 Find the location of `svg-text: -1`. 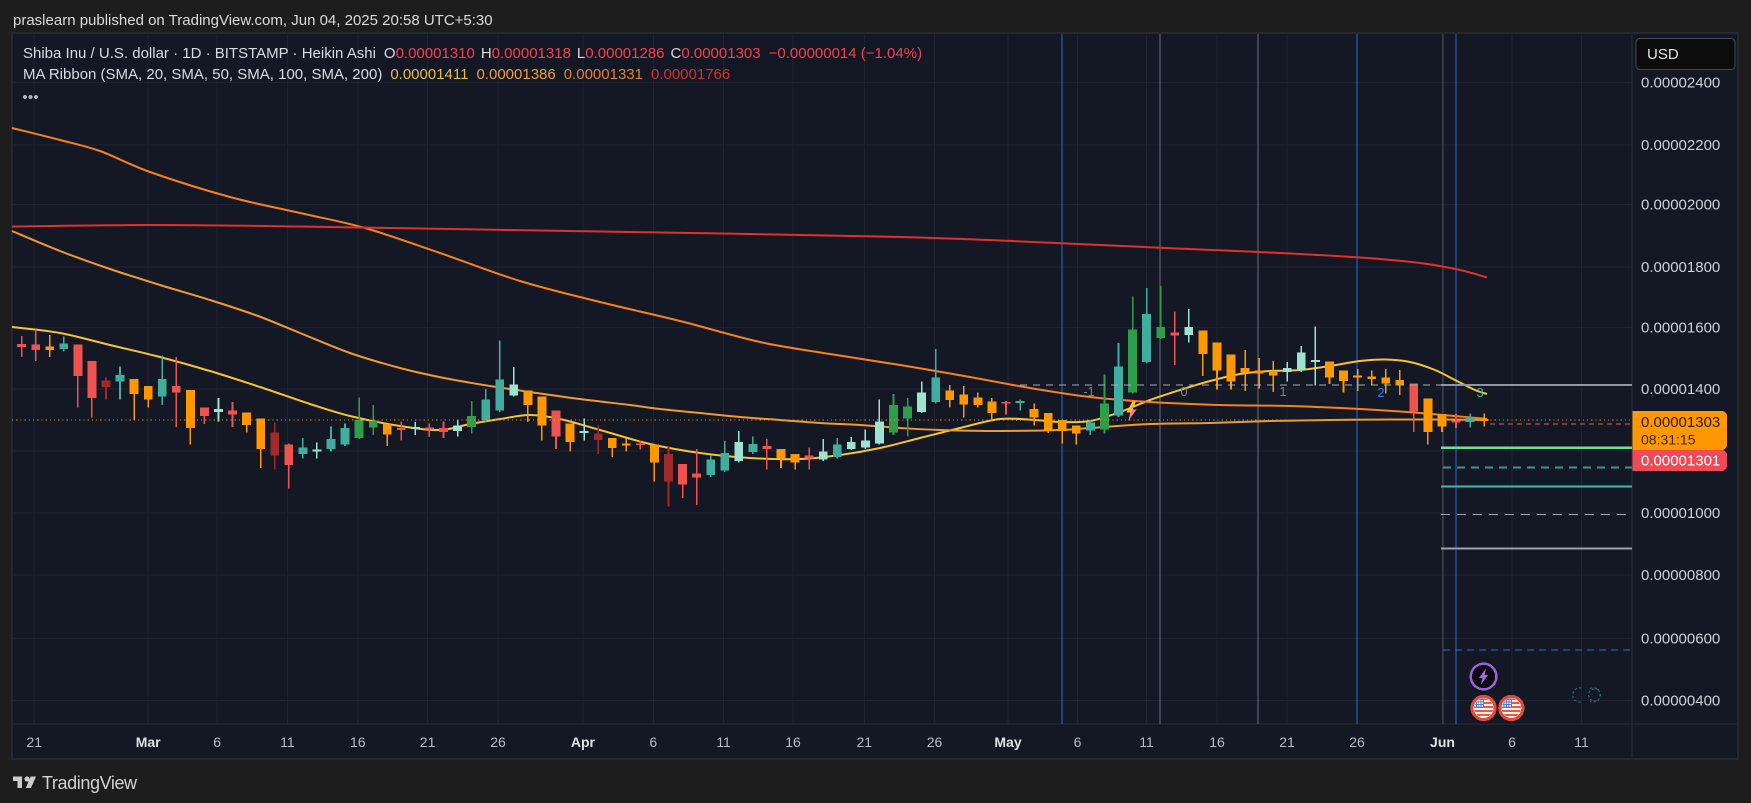

svg-text: -1 is located at coordinates (1089, 391).